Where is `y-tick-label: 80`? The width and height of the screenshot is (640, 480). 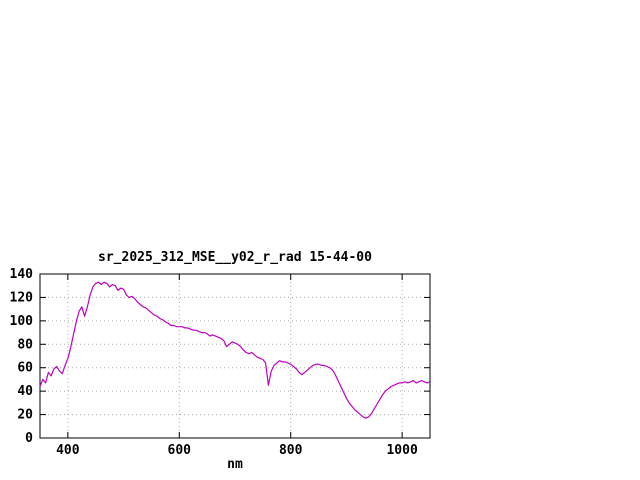
y-tick-label: 80 is located at coordinates (25, 344).